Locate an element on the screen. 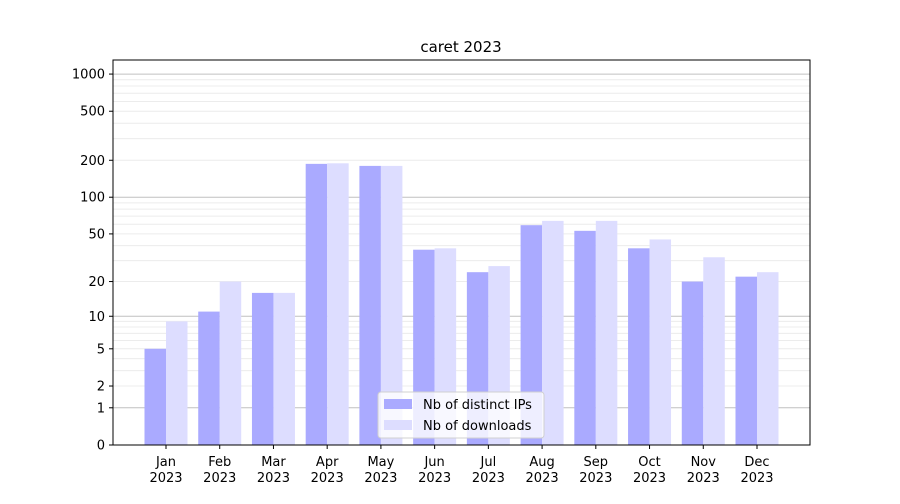 The height and width of the screenshot is (504, 900). chart-title: caret 2023 is located at coordinates (460, 47).